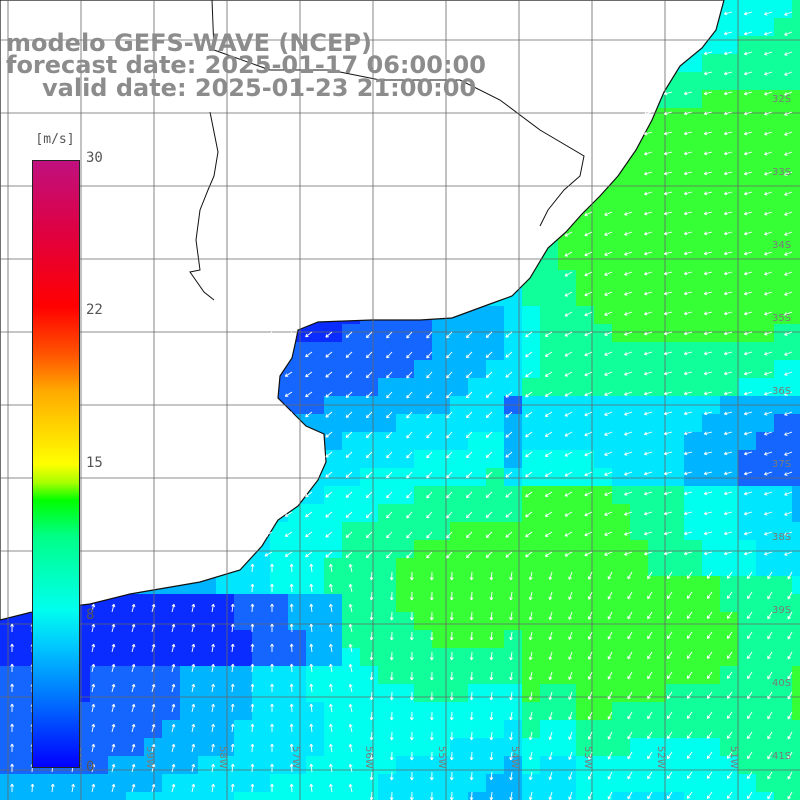 The image size is (800, 800). I want to click on colorbar-tick: 15, so click(94, 463).